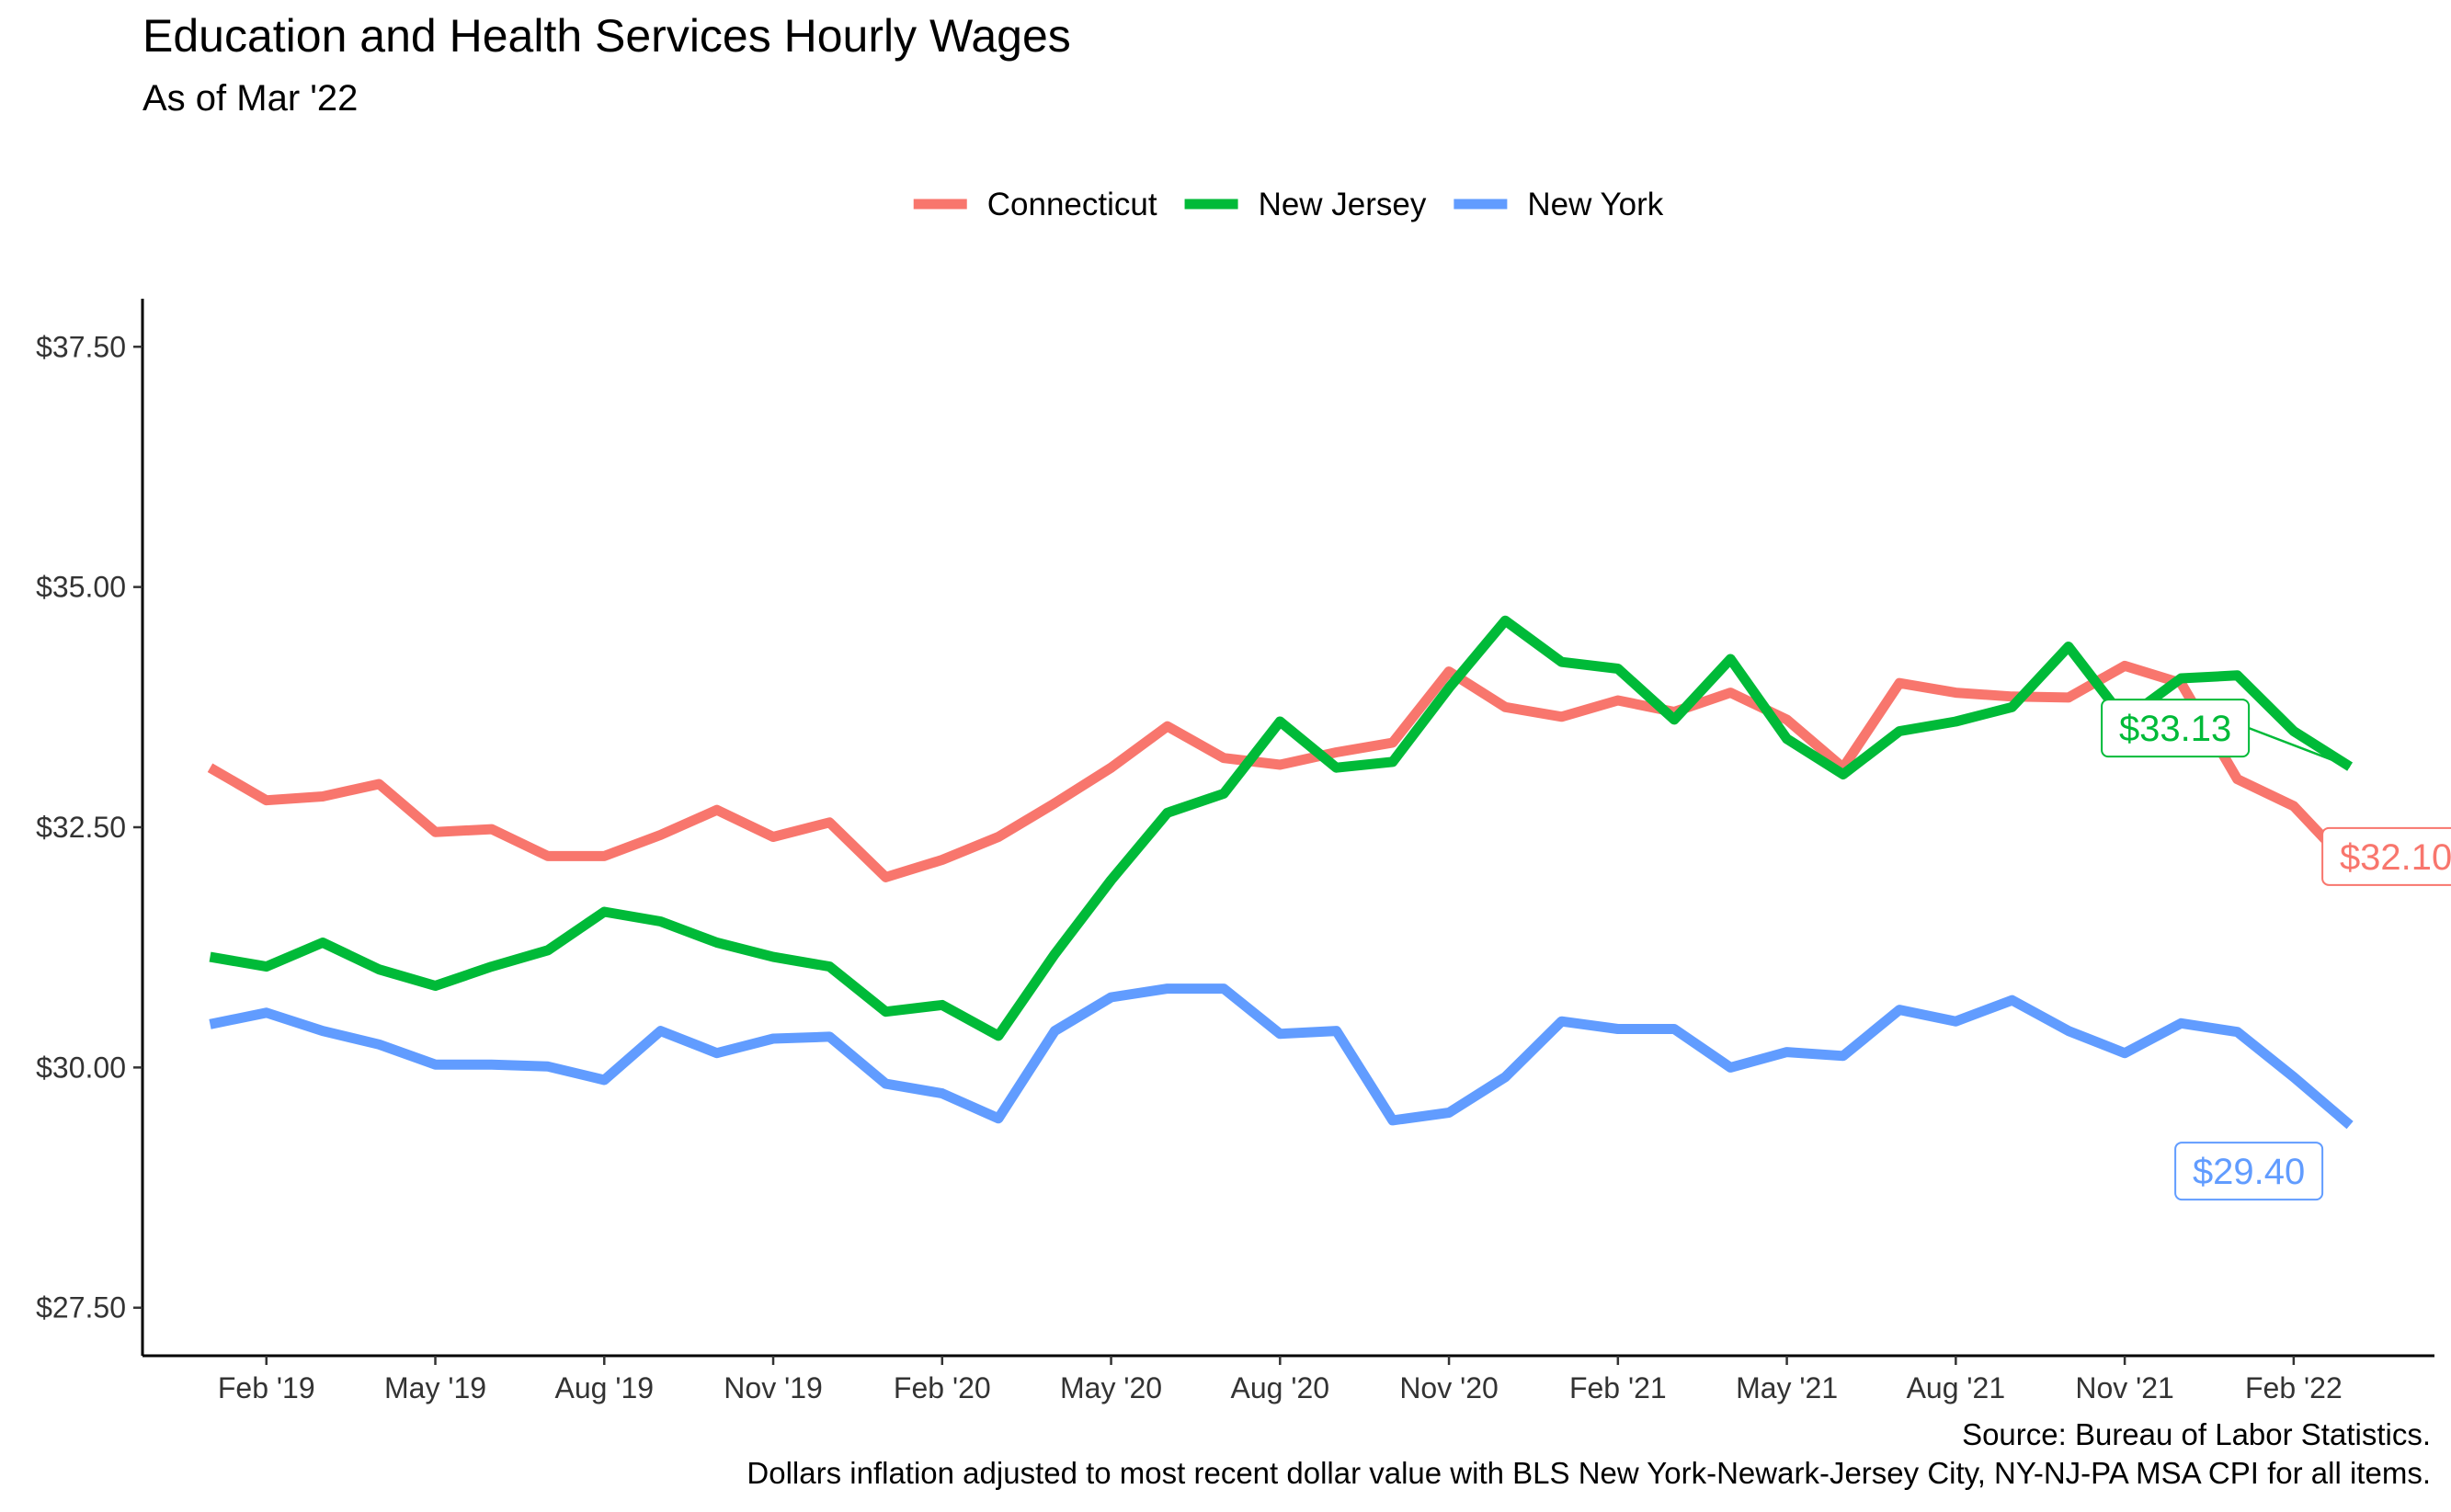 The height and width of the screenshot is (1512, 2451). What do you see at coordinates (1618, 1387) in the screenshot?
I see `x-tick-label: Feb '21` at bounding box center [1618, 1387].